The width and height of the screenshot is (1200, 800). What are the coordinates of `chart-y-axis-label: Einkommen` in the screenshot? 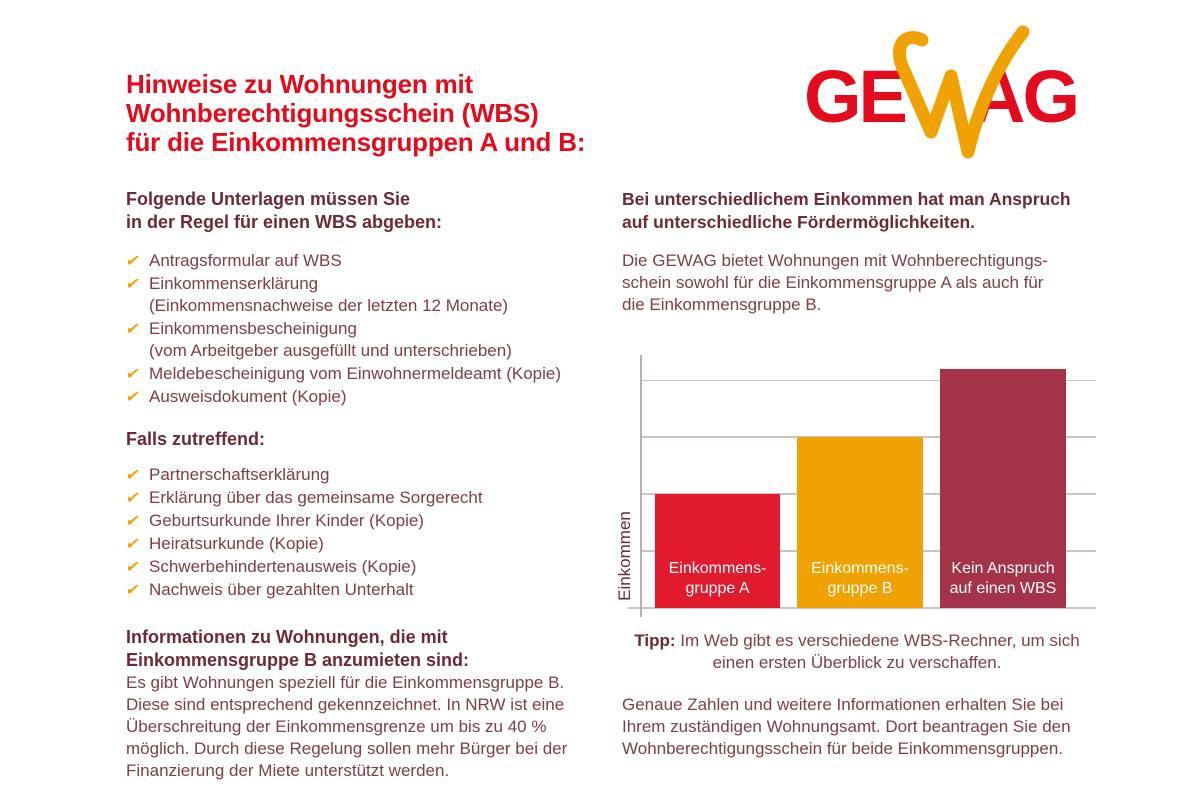 It's located at (624, 556).